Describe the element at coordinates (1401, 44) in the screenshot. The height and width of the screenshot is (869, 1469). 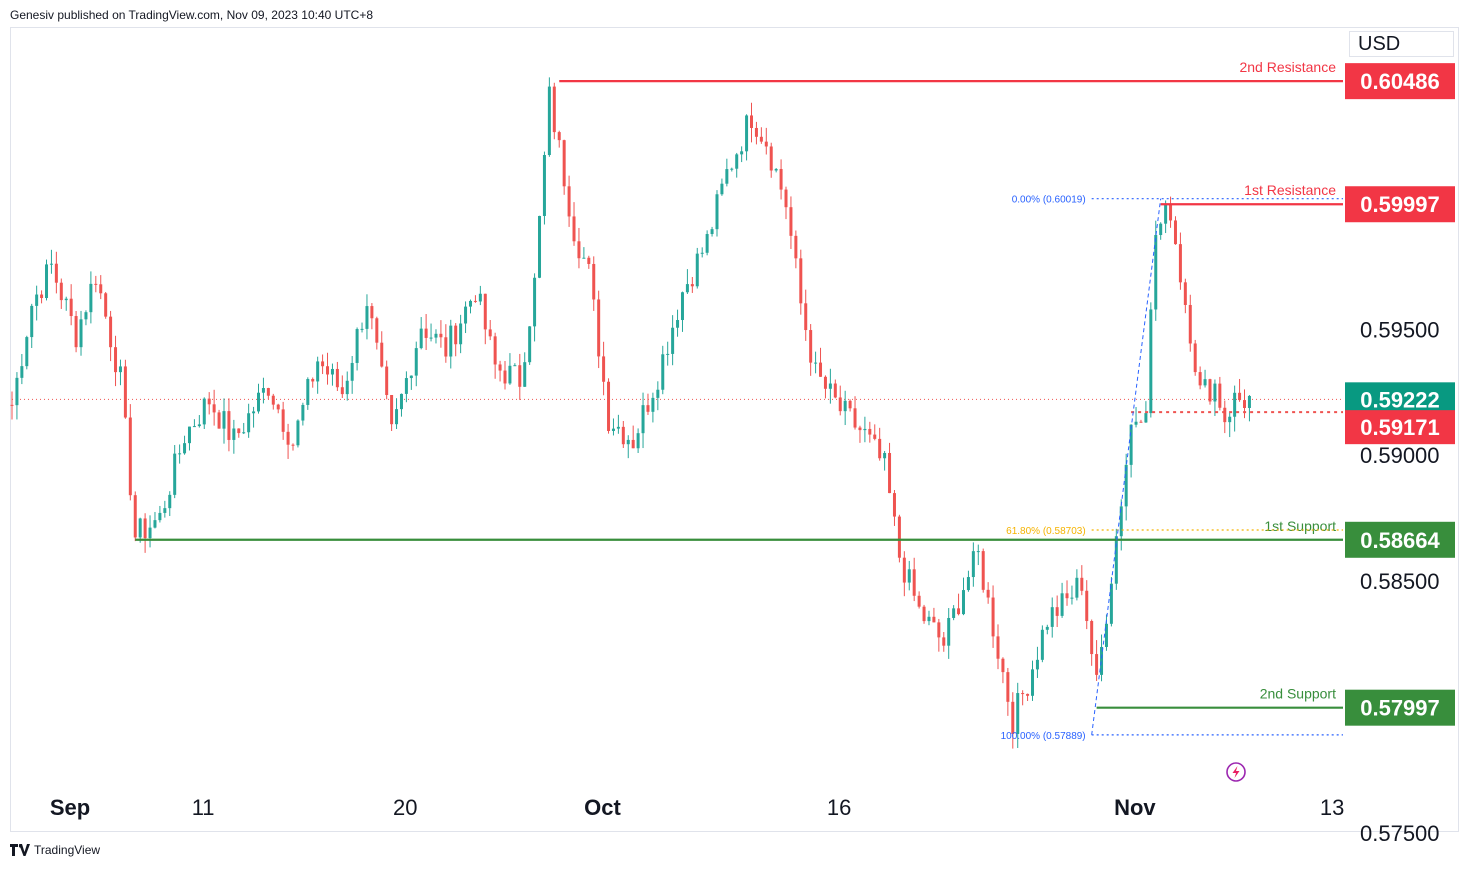
I see `currency-button: USD` at that location.